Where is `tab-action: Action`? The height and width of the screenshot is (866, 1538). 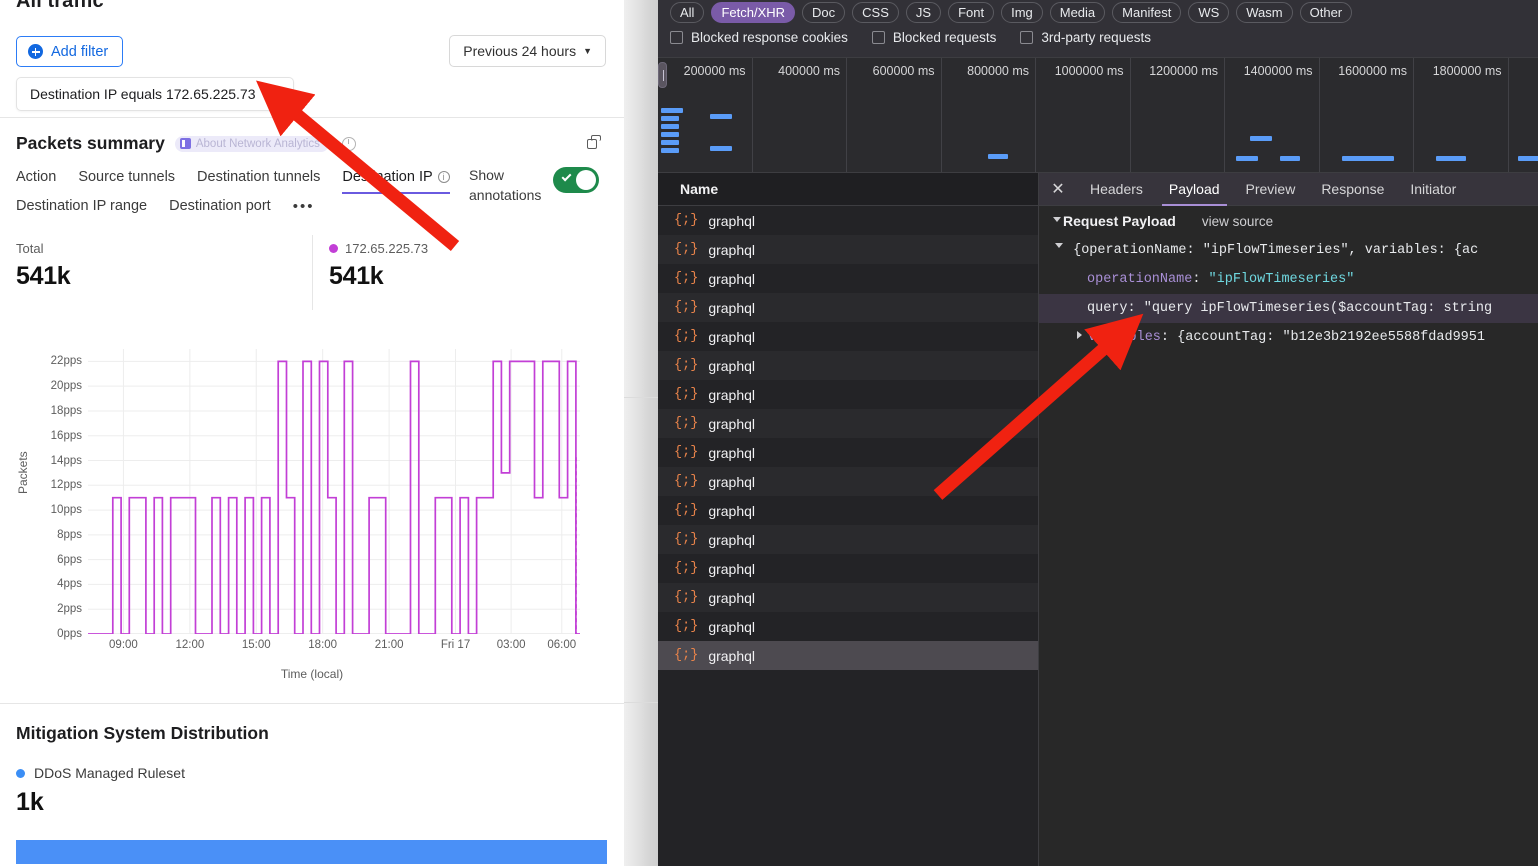
tab-action: Action is located at coordinates (36, 177).